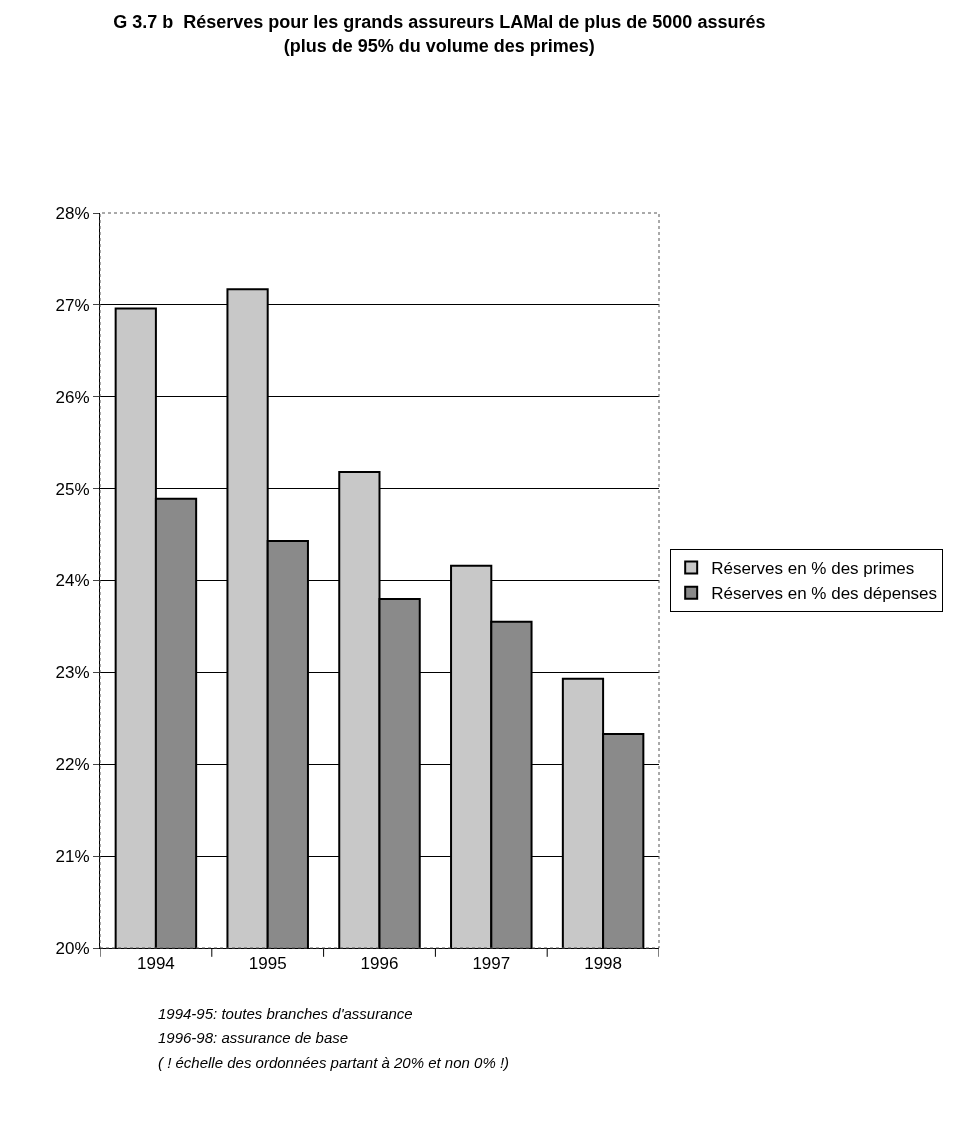  What do you see at coordinates (379, 964) in the screenshot?
I see `x-tick-label: 1996` at bounding box center [379, 964].